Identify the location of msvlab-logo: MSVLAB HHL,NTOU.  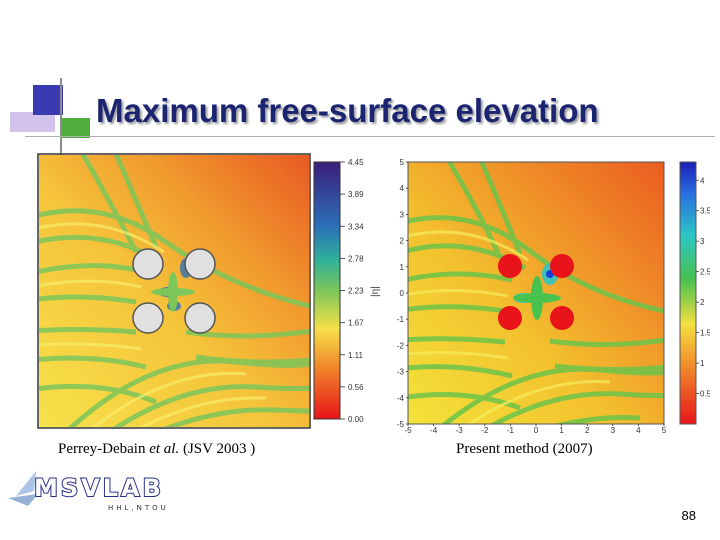
(88, 491).